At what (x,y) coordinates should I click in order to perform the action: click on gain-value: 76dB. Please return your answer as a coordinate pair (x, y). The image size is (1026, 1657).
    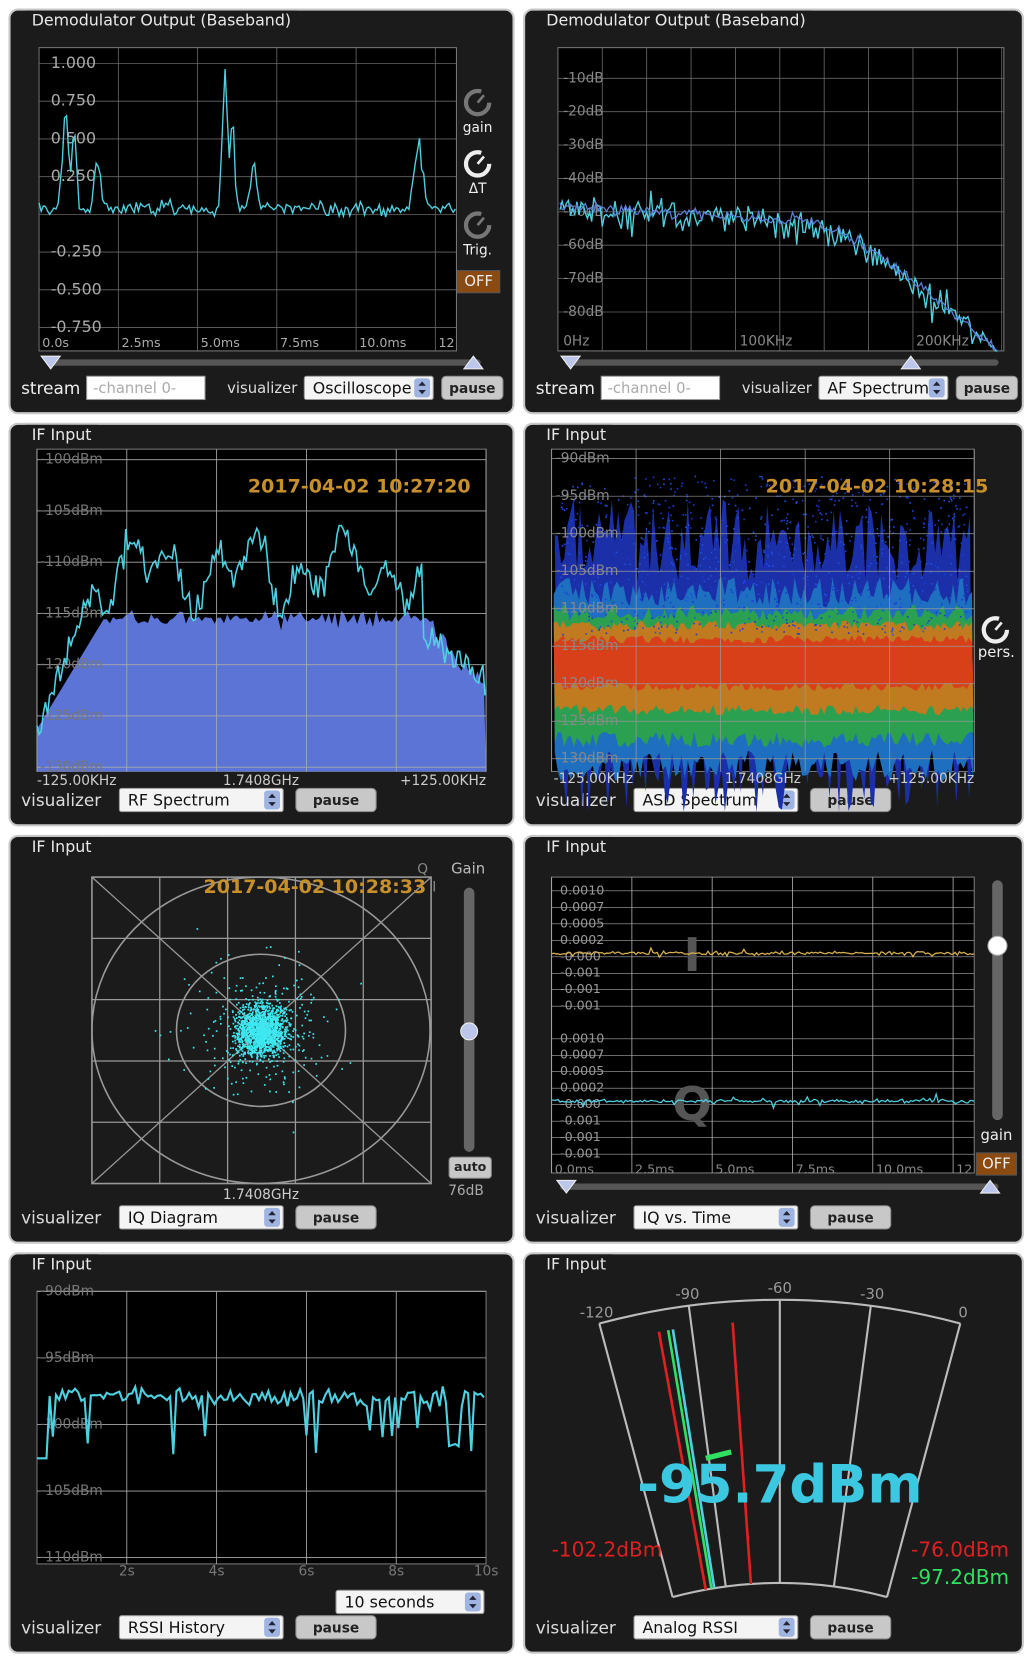
    Looking at the image, I should click on (466, 1191).